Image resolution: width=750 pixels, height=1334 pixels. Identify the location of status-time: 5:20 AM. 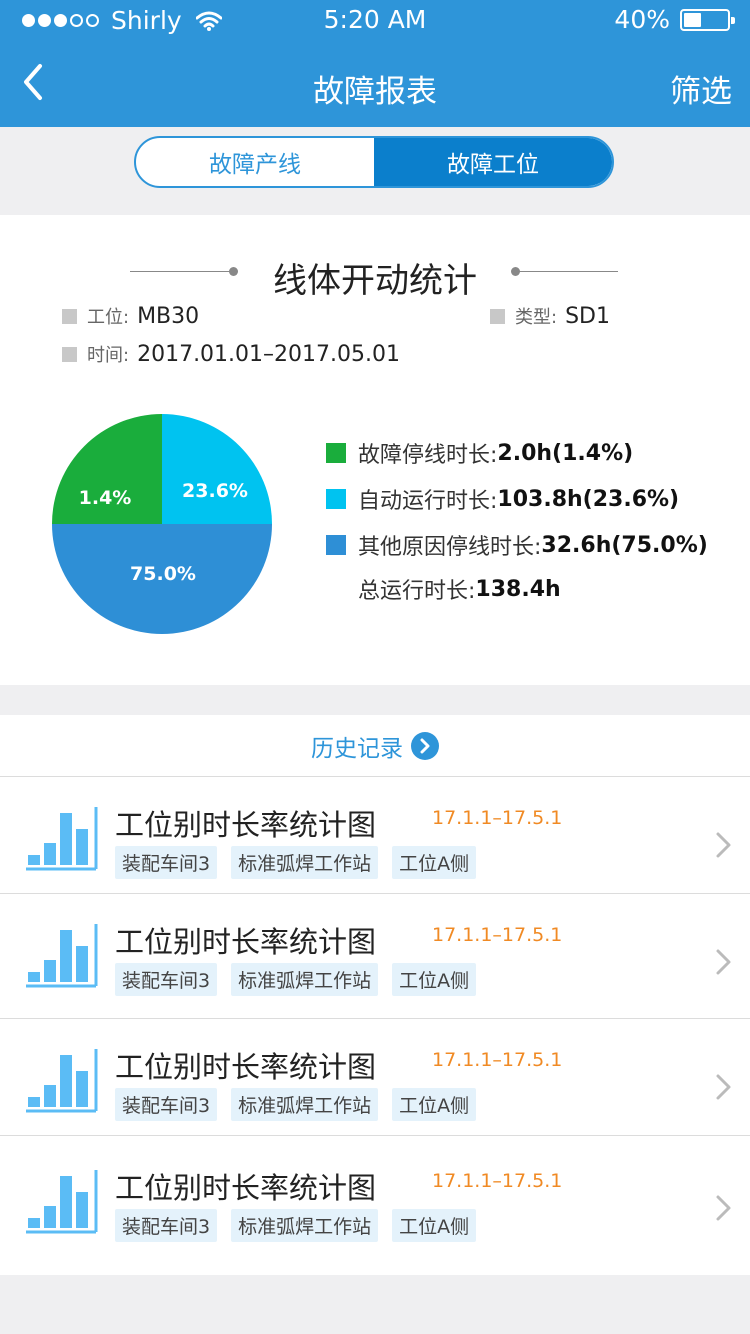
(375, 19).